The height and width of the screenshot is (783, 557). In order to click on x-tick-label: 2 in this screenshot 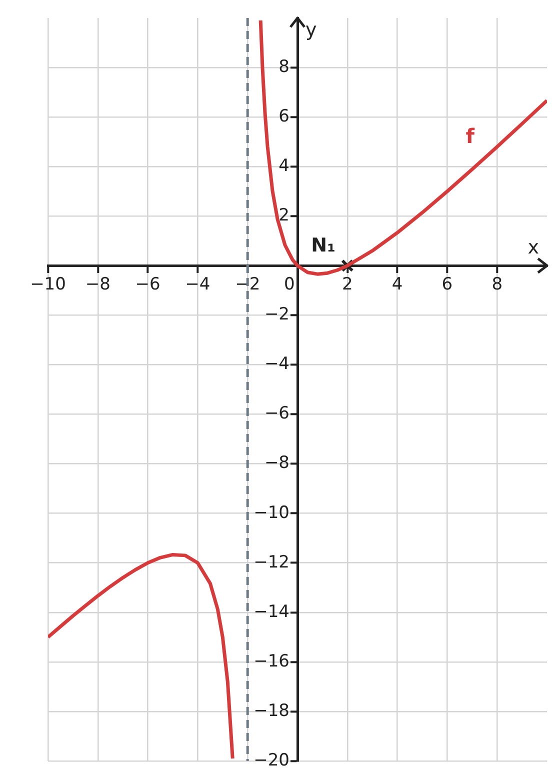, I will do `click(347, 284)`.